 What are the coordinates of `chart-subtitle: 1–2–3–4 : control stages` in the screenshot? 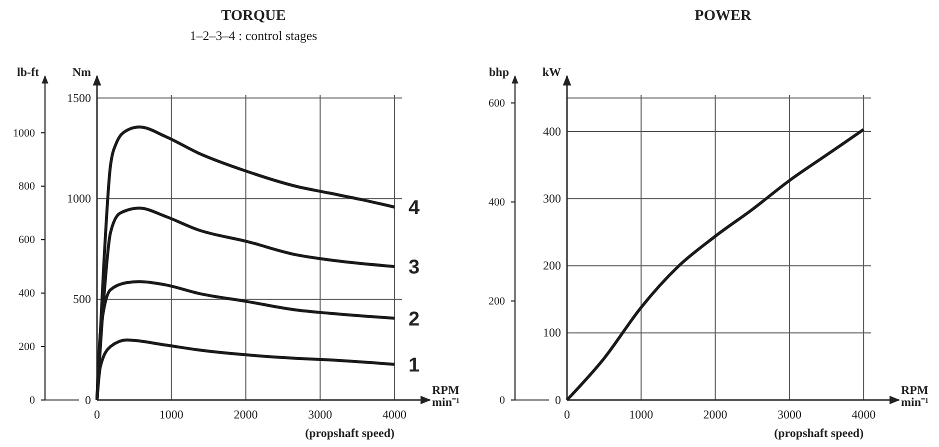 It's located at (254, 35).